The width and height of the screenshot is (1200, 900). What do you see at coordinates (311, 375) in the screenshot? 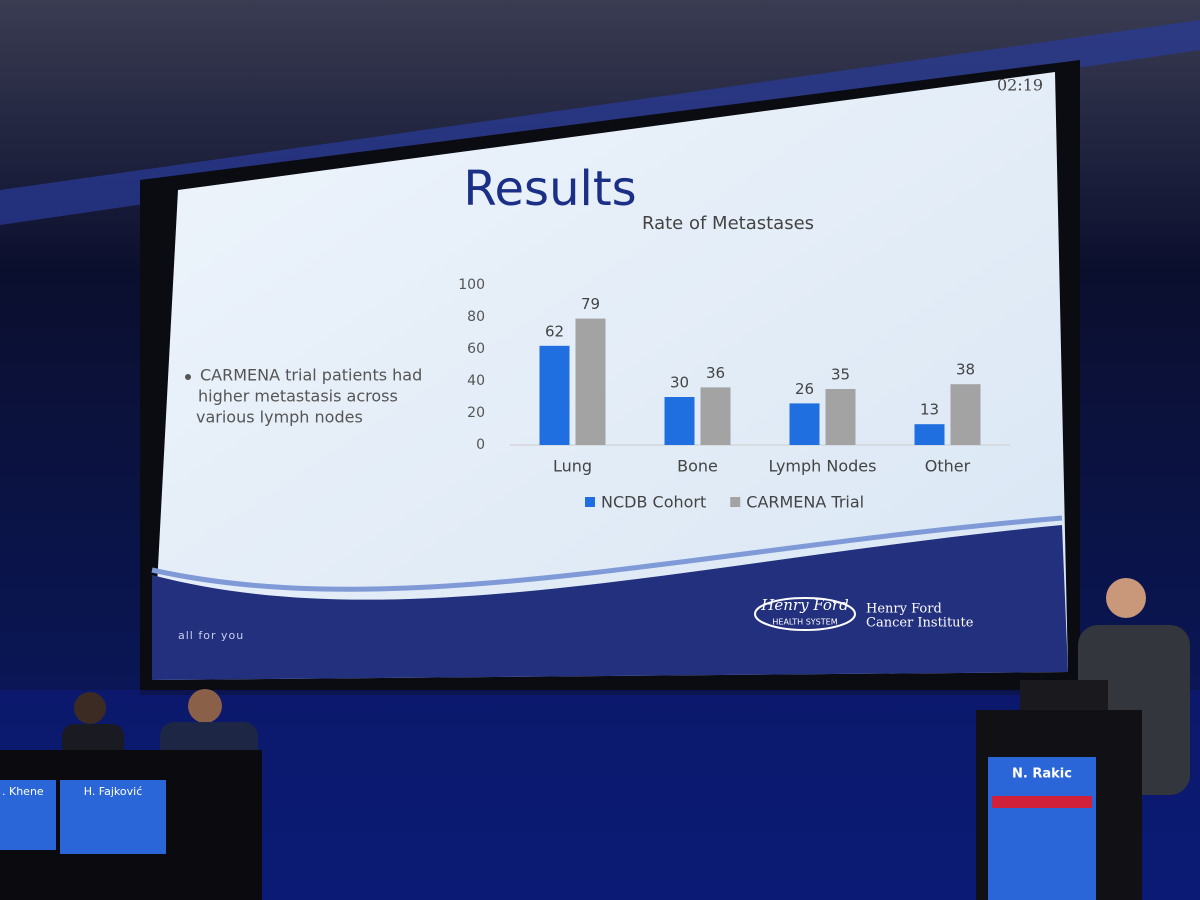
I see `bullet-line: CARMENA trial patients had` at bounding box center [311, 375].